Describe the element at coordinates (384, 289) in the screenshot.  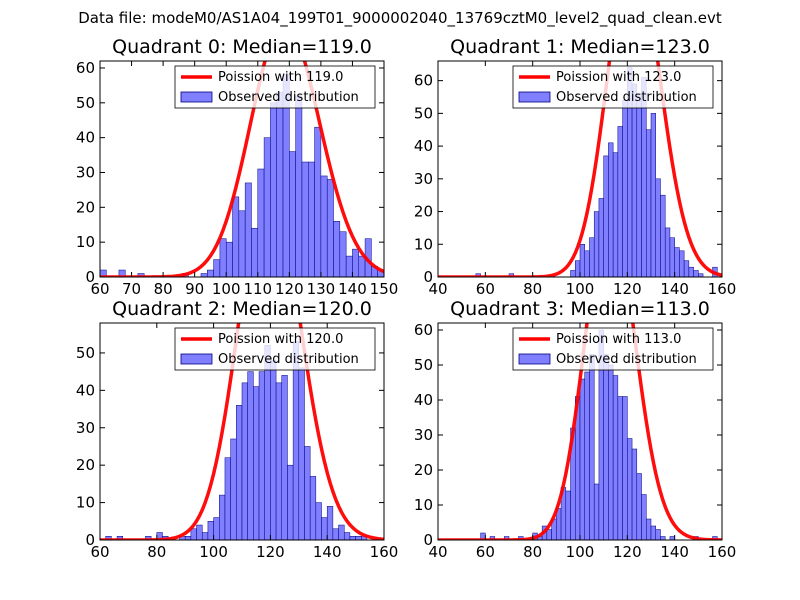
I see `x-tick-label: 150` at that location.